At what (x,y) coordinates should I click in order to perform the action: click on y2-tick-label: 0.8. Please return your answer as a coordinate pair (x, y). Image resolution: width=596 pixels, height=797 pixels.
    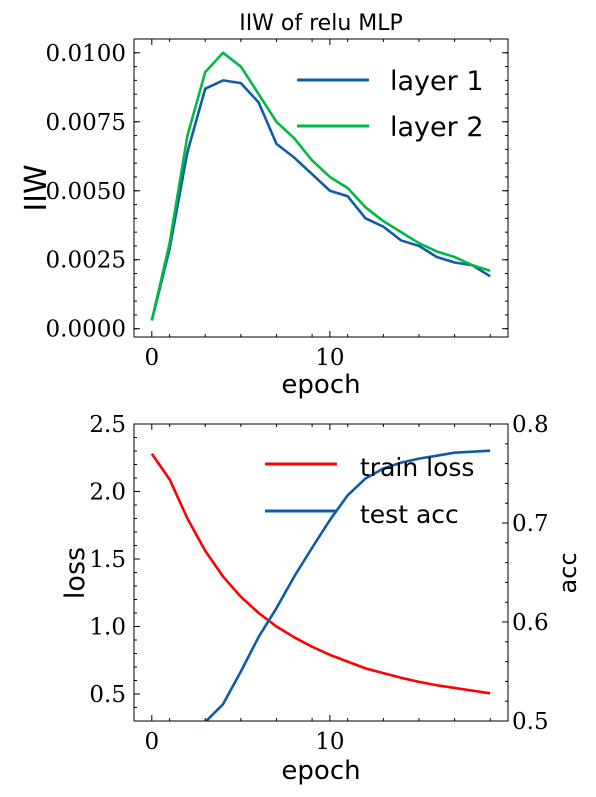
    Looking at the image, I should click on (530, 425).